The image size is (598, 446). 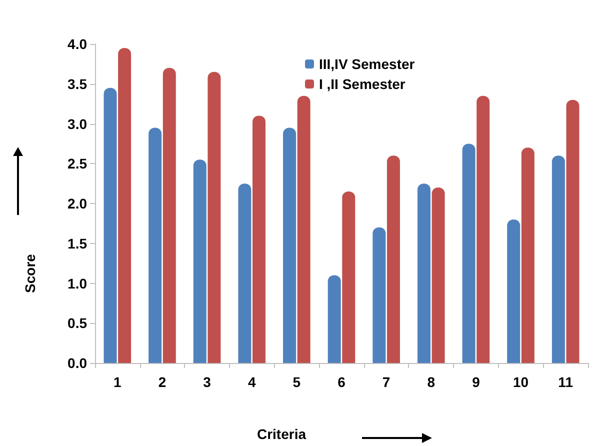 What do you see at coordinates (342, 382) in the screenshot?
I see `x-tick-label: 6` at bounding box center [342, 382].